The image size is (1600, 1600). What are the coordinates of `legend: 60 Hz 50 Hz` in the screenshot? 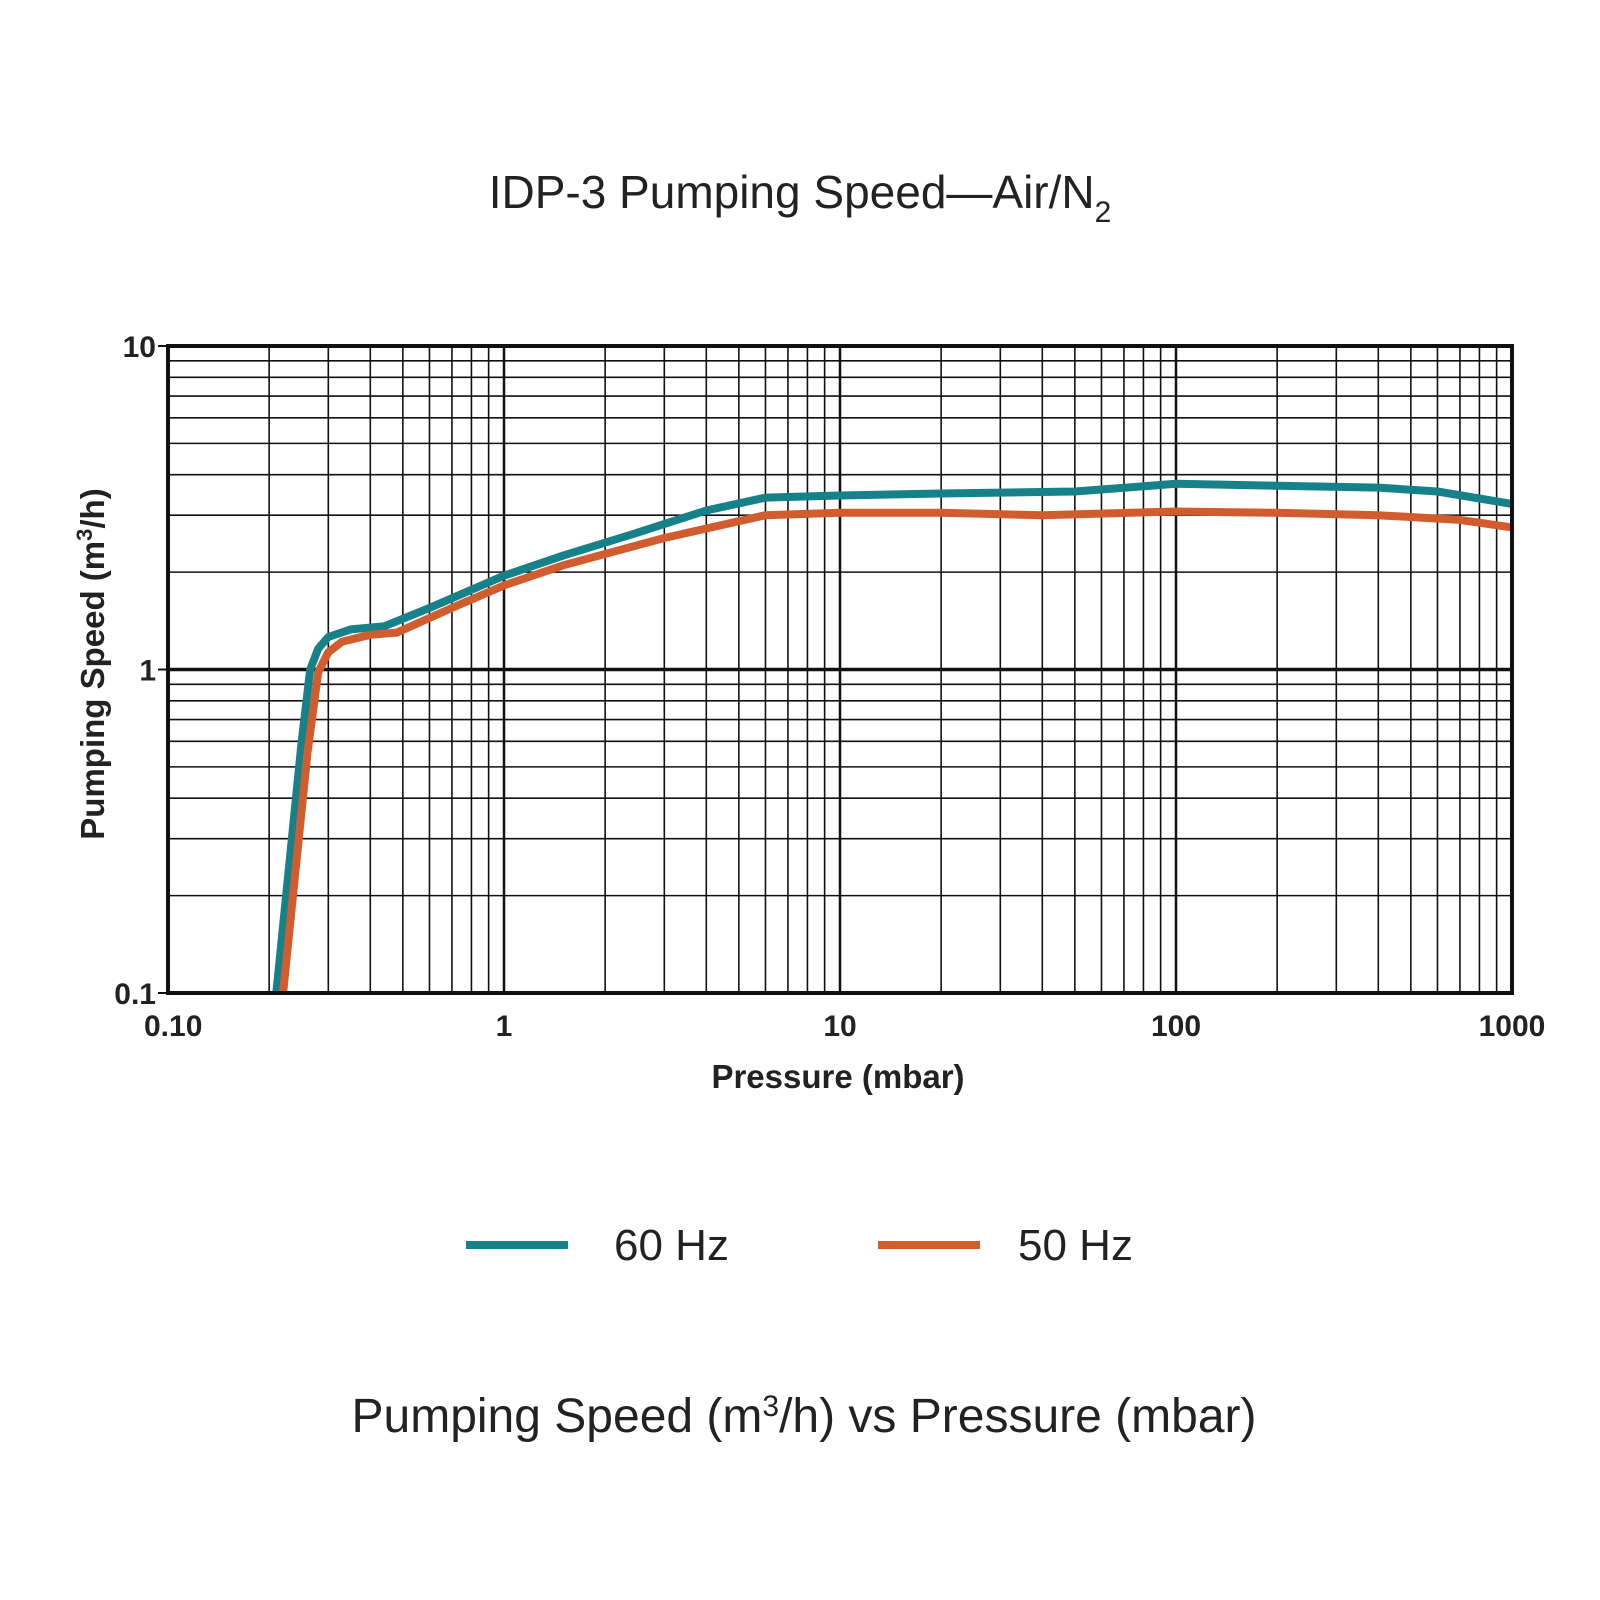 It's located at (799, 1245).